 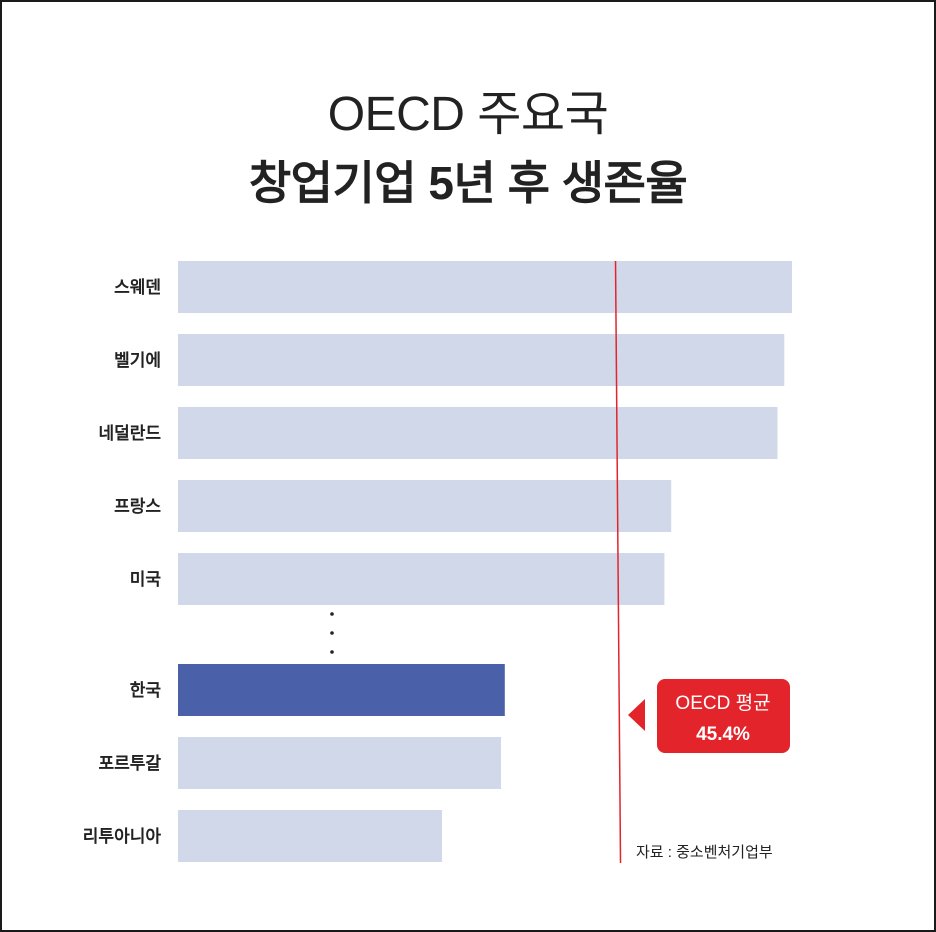 What do you see at coordinates (723, 734) in the screenshot?
I see `callout-value: 45.4%` at bounding box center [723, 734].